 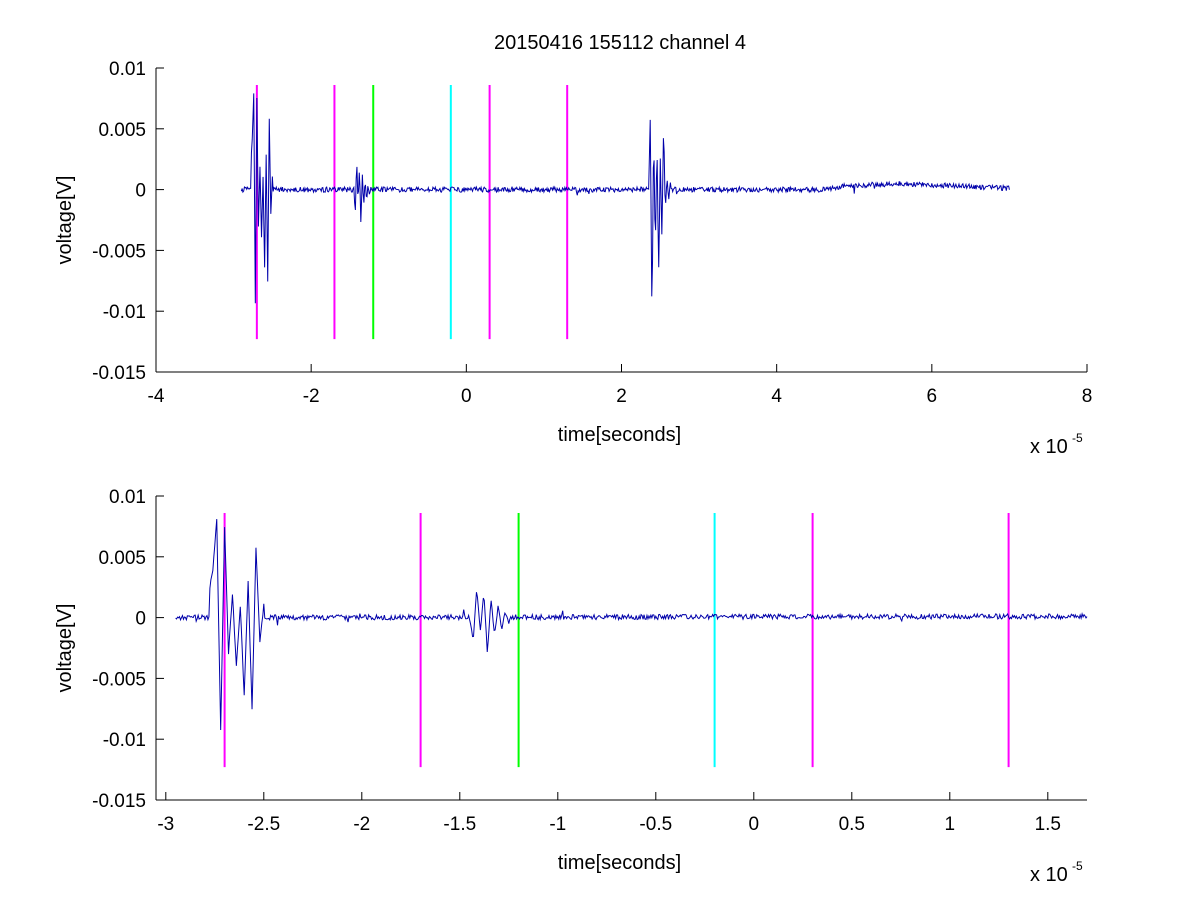 I want to click on x-tick-label: -4, so click(x=156, y=396).